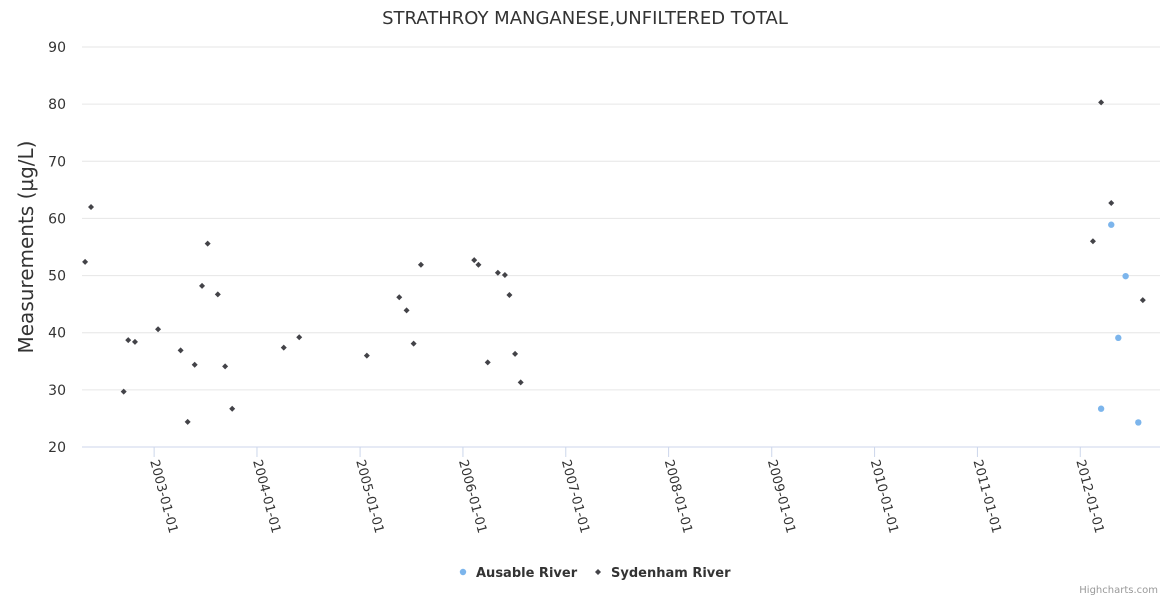  I want to click on legend-item-sydenham-river: Sydenham River, so click(663, 573).